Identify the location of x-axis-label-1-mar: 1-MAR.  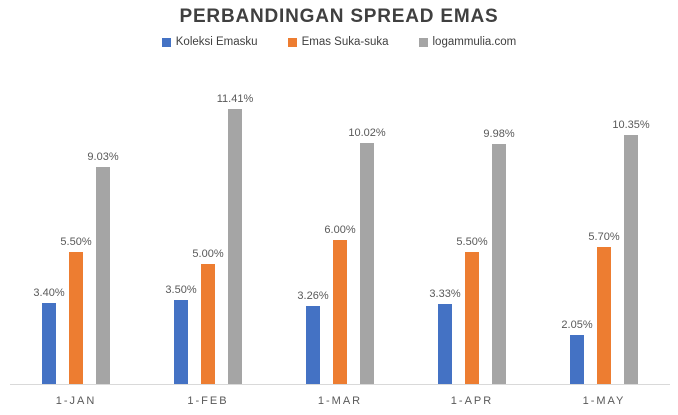
(340, 401).